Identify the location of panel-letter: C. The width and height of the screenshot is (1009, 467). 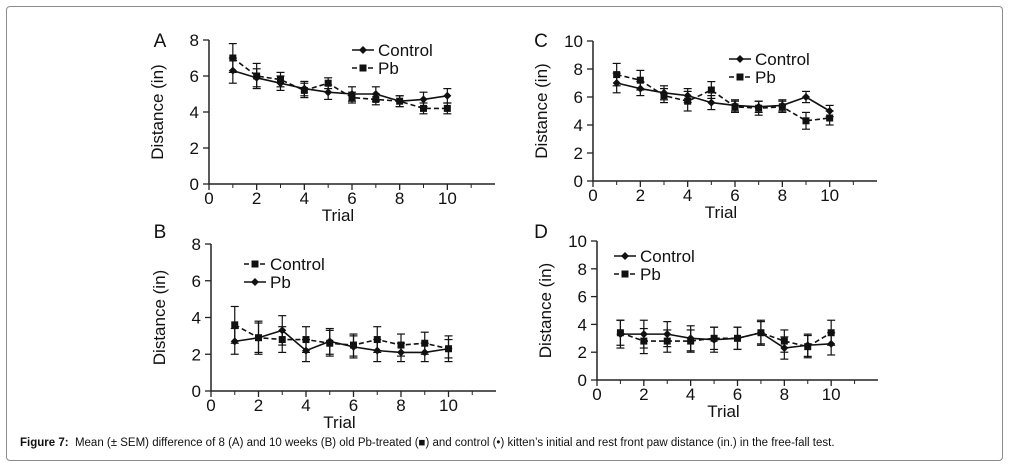
(541, 41).